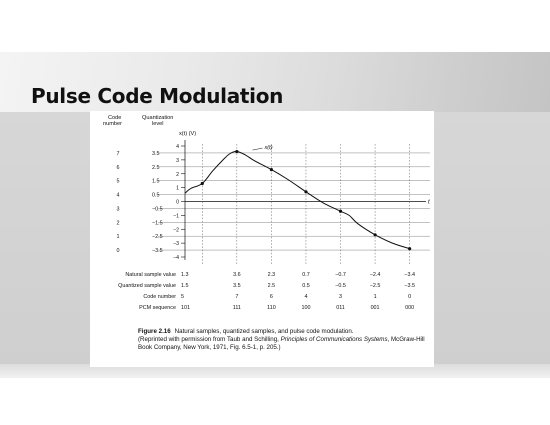 Image resolution: width=550 pixels, height=425 pixels. What do you see at coordinates (154, 331) in the screenshot?
I see `caption-figure-number: Figure 2.16` at bounding box center [154, 331].